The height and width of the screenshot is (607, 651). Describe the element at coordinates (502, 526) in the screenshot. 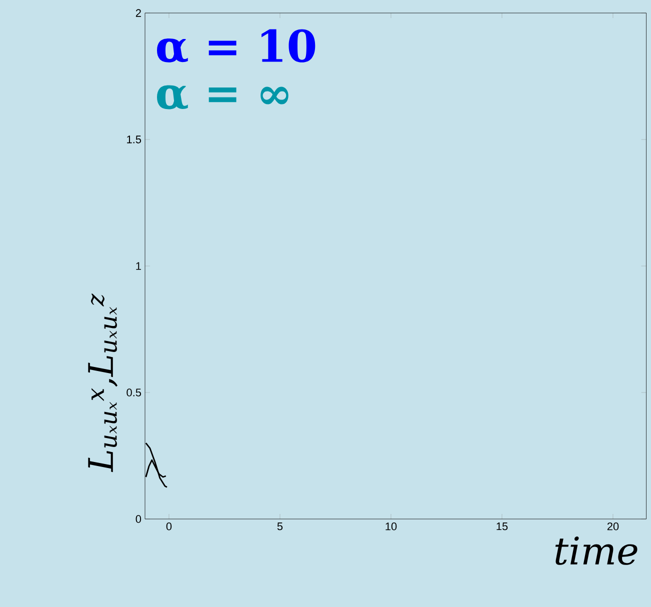

I see `x-tick-label: 15` at that location.